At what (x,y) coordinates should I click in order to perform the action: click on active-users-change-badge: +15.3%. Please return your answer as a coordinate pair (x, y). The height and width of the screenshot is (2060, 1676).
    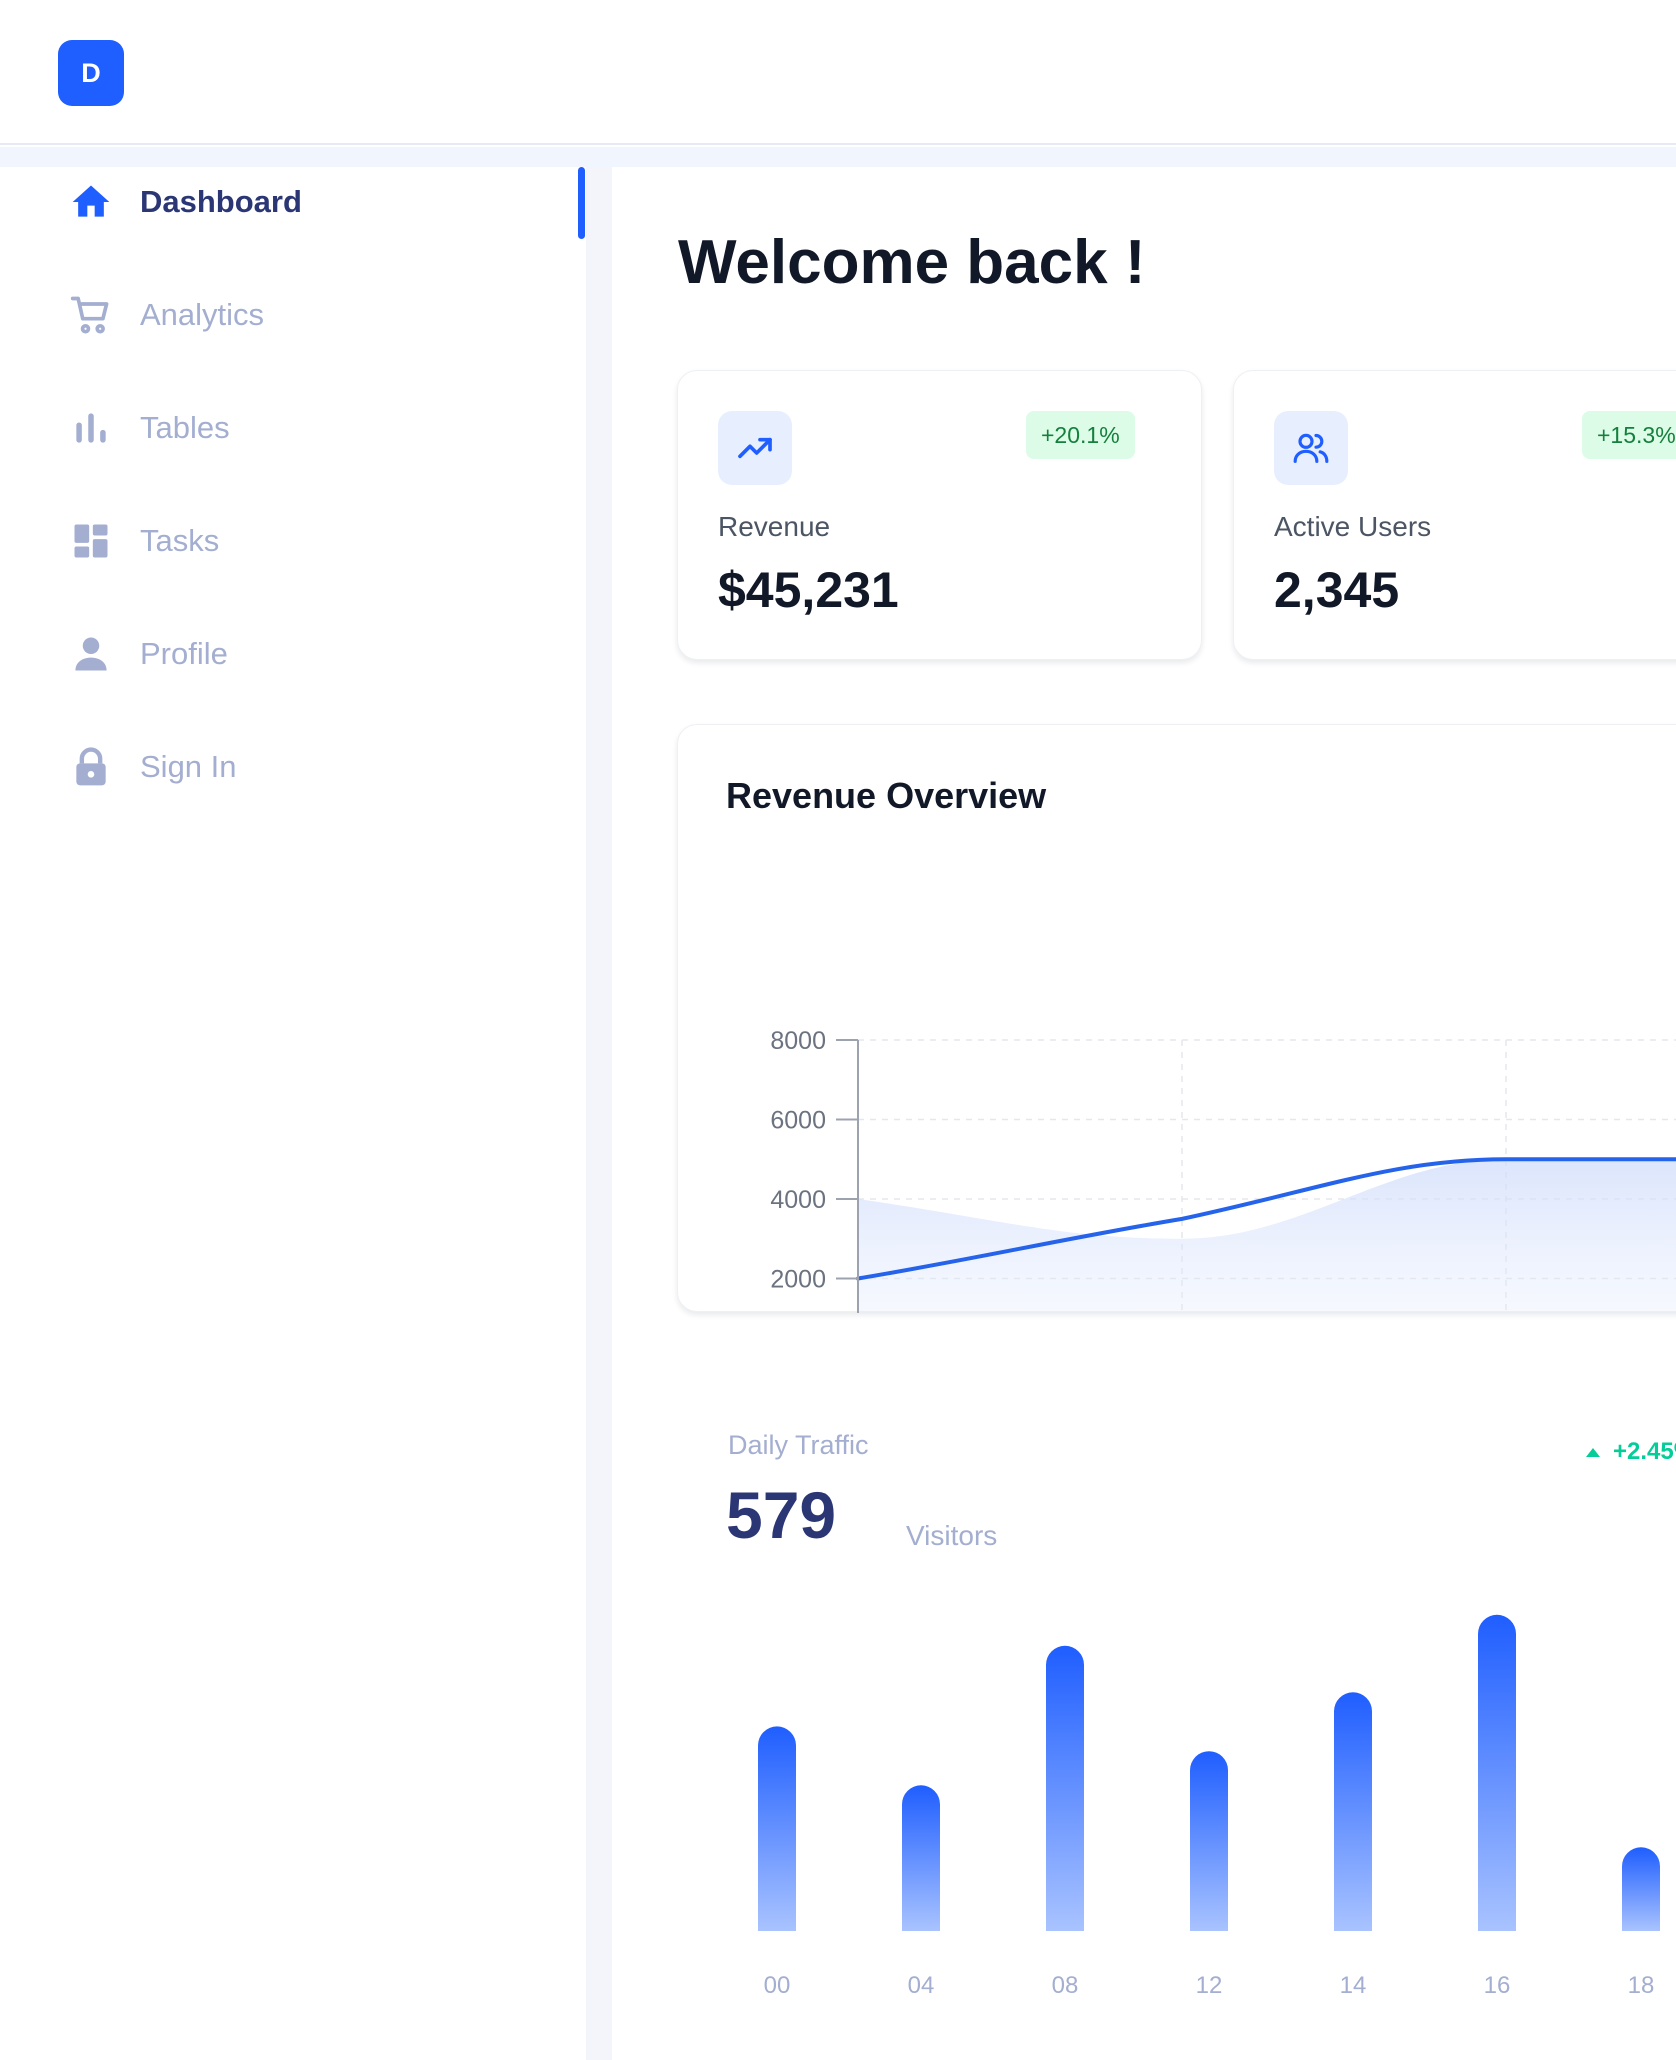
    Looking at the image, I should click on (1629, 435).